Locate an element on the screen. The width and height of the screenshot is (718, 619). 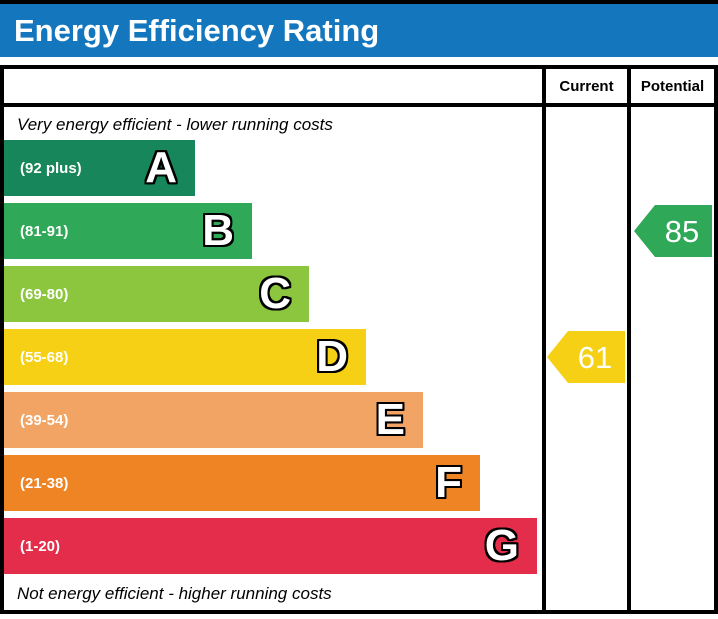
band-row-F: (21-38) F is located at coordinates (242, 483).